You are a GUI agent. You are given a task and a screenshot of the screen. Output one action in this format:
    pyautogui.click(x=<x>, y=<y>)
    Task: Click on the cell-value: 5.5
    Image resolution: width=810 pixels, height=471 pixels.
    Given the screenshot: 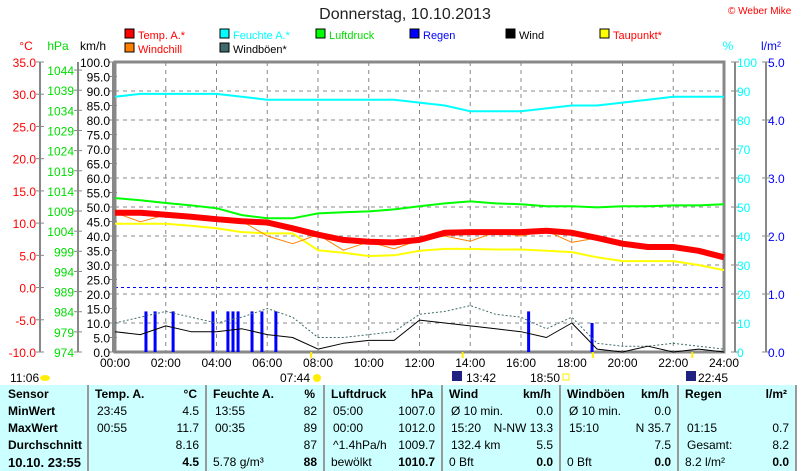 What is the action you would take?
    pyautogui.click(x=544, y=445)
    